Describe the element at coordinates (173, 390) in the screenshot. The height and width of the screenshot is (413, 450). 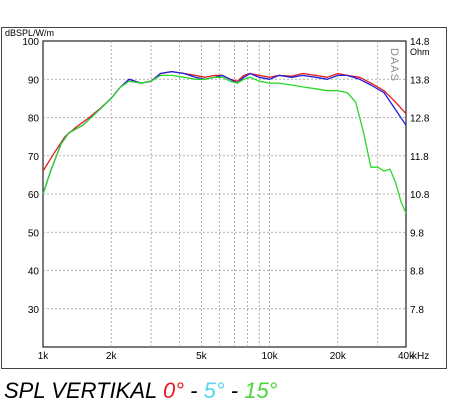
I see `caption-angle-0: 0°` at that location.